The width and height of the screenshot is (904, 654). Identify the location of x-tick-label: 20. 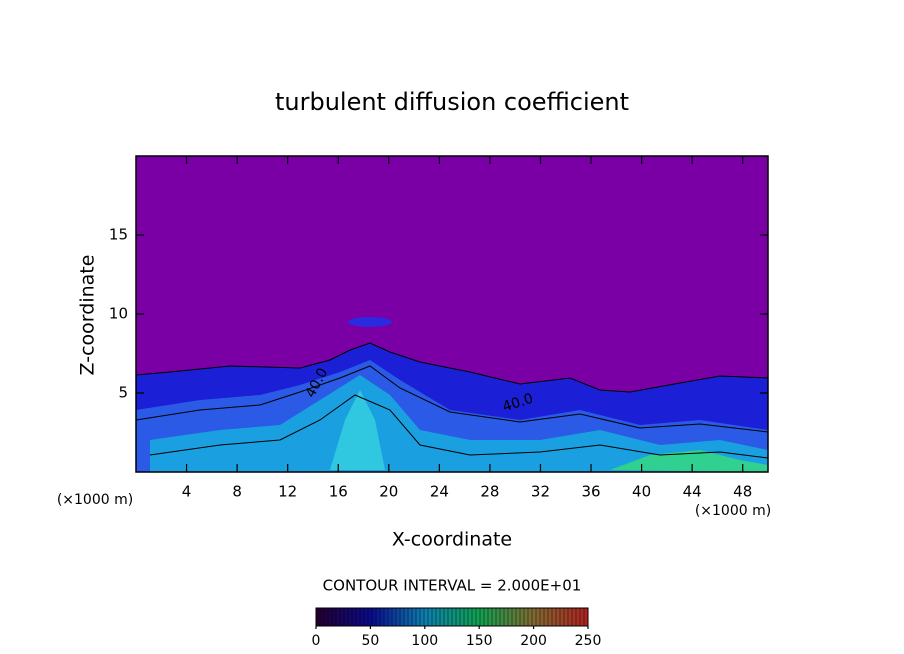
(388, 492).